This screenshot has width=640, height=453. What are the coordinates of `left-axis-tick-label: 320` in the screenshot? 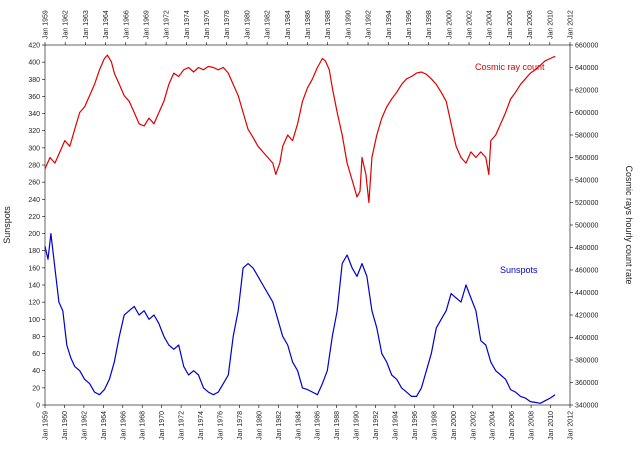 It's located at (34, 131).